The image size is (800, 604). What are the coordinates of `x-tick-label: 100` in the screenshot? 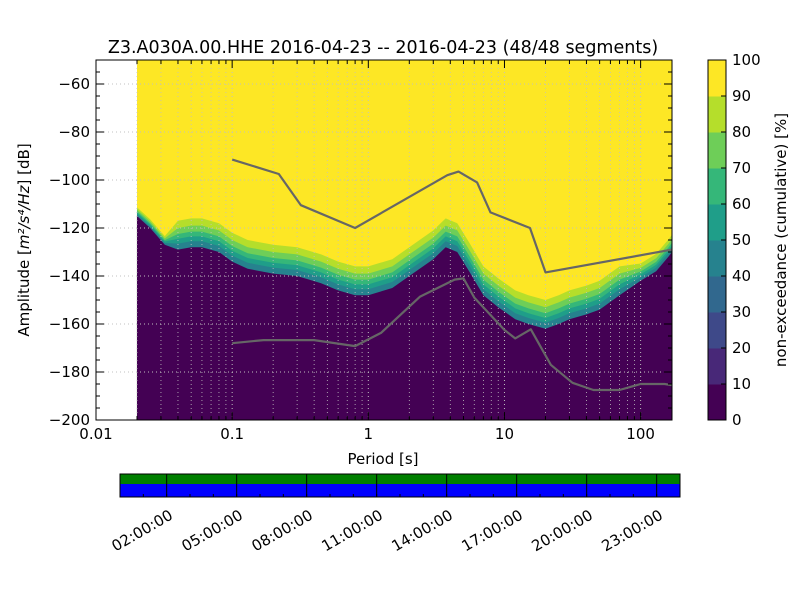 It's located at (640, 434).